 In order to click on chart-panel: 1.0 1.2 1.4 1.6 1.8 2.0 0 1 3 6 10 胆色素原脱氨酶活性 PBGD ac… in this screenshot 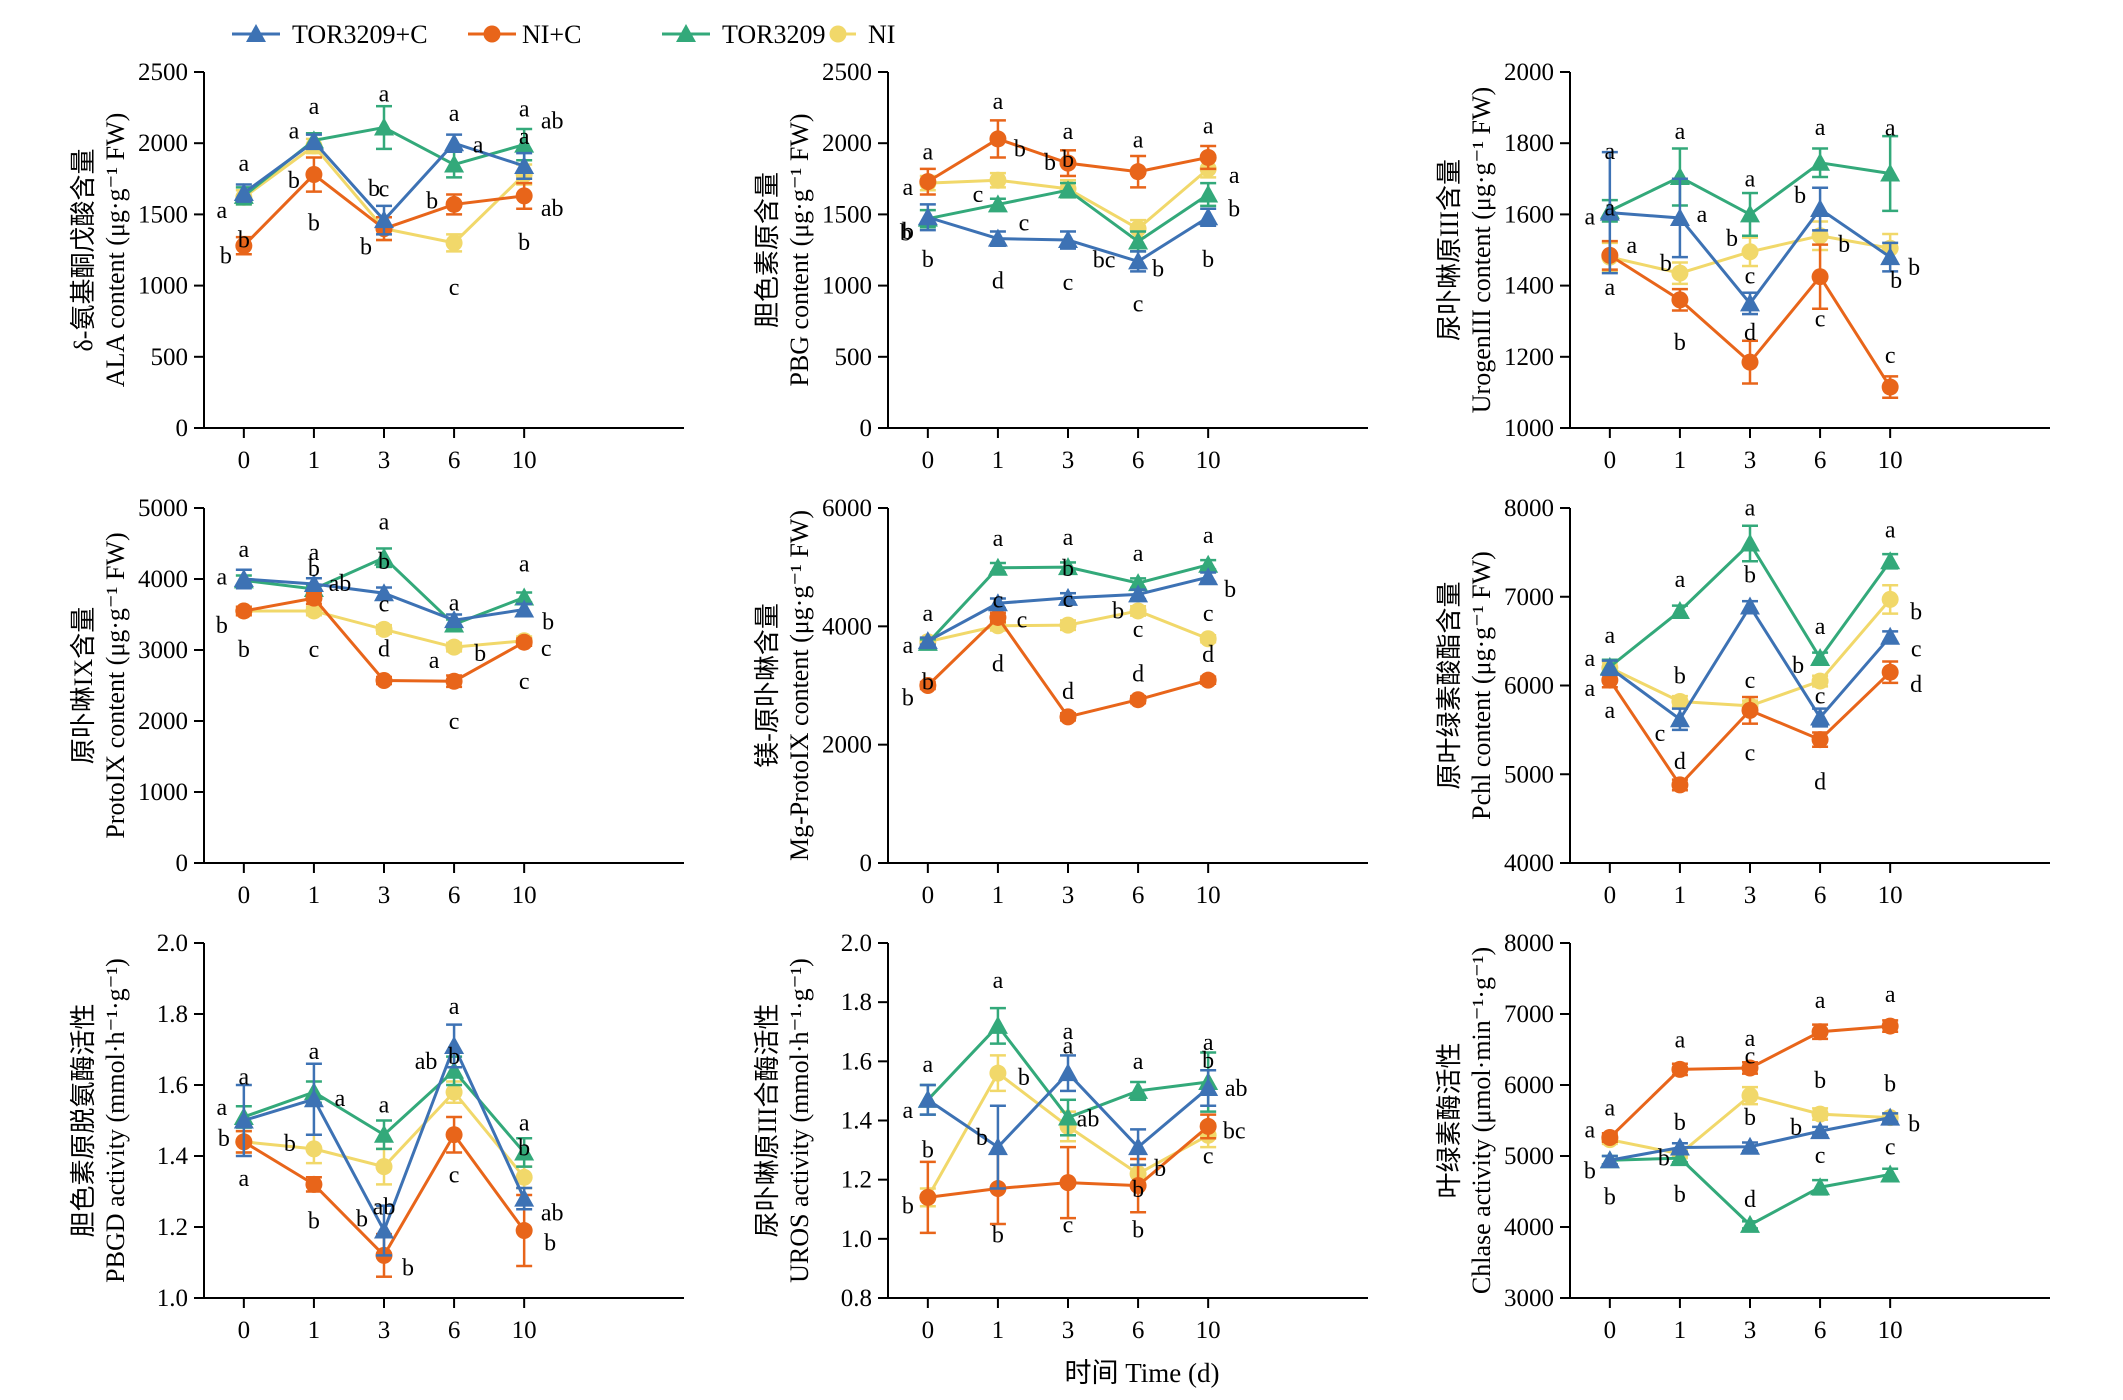, I will do `click(376, 1137)`.